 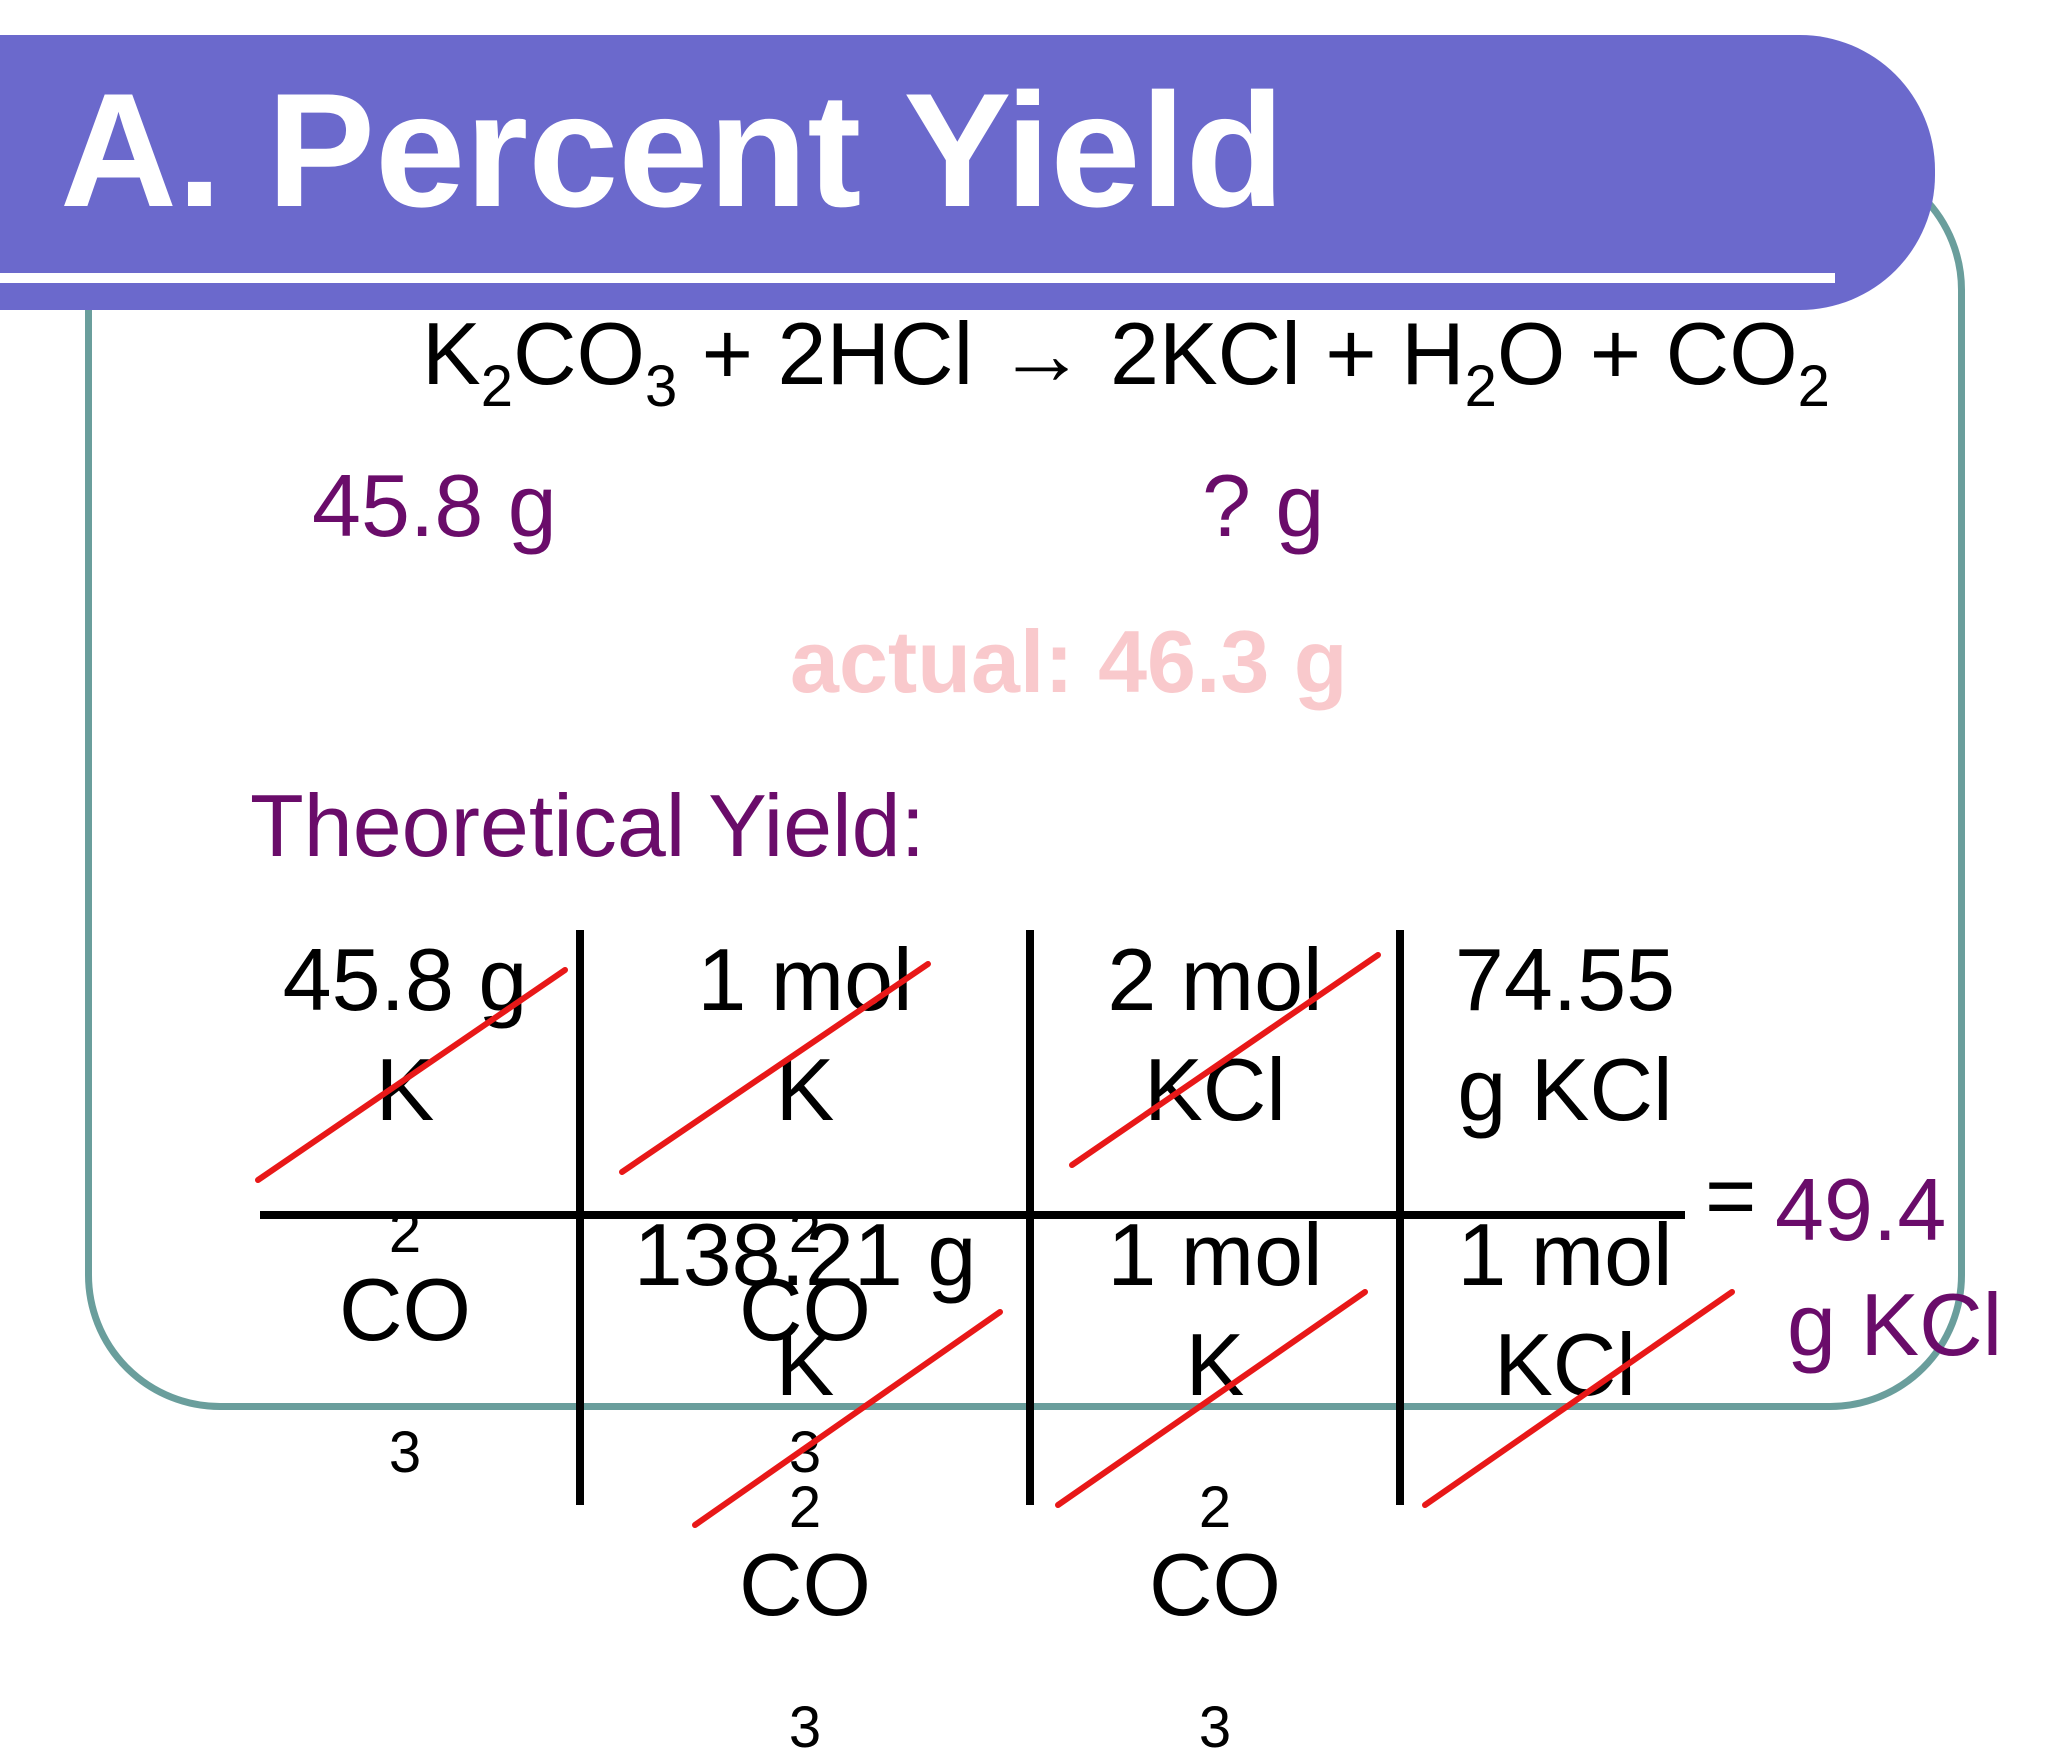 I want to click on chemical-equation: K2CO3 + 2HCl → 2KCl + H2O + CO2, so click(x=1126, y=363).